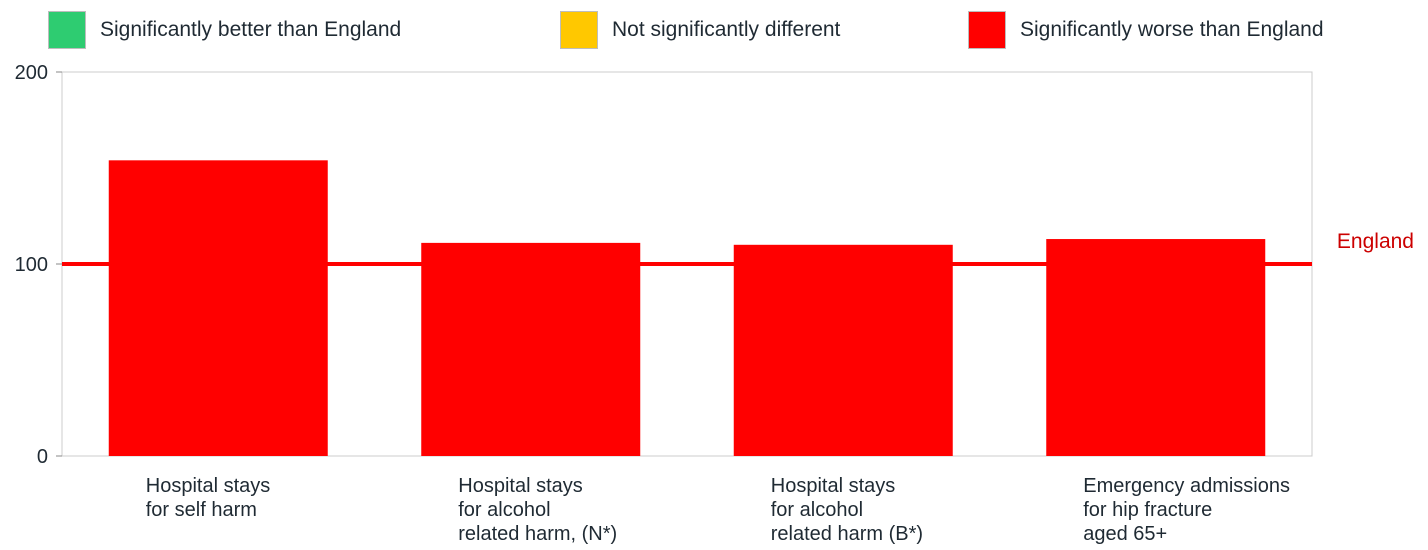 The image size is (1428, 550). I want to click on legend-swatch-better, so click(67, 30).